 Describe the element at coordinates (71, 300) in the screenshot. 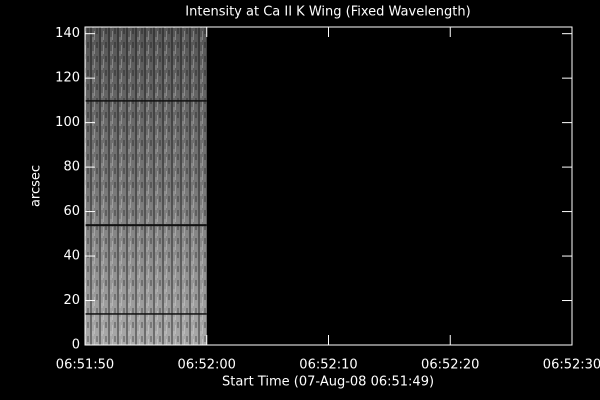

I see `y-tick-label: 20` at that location.